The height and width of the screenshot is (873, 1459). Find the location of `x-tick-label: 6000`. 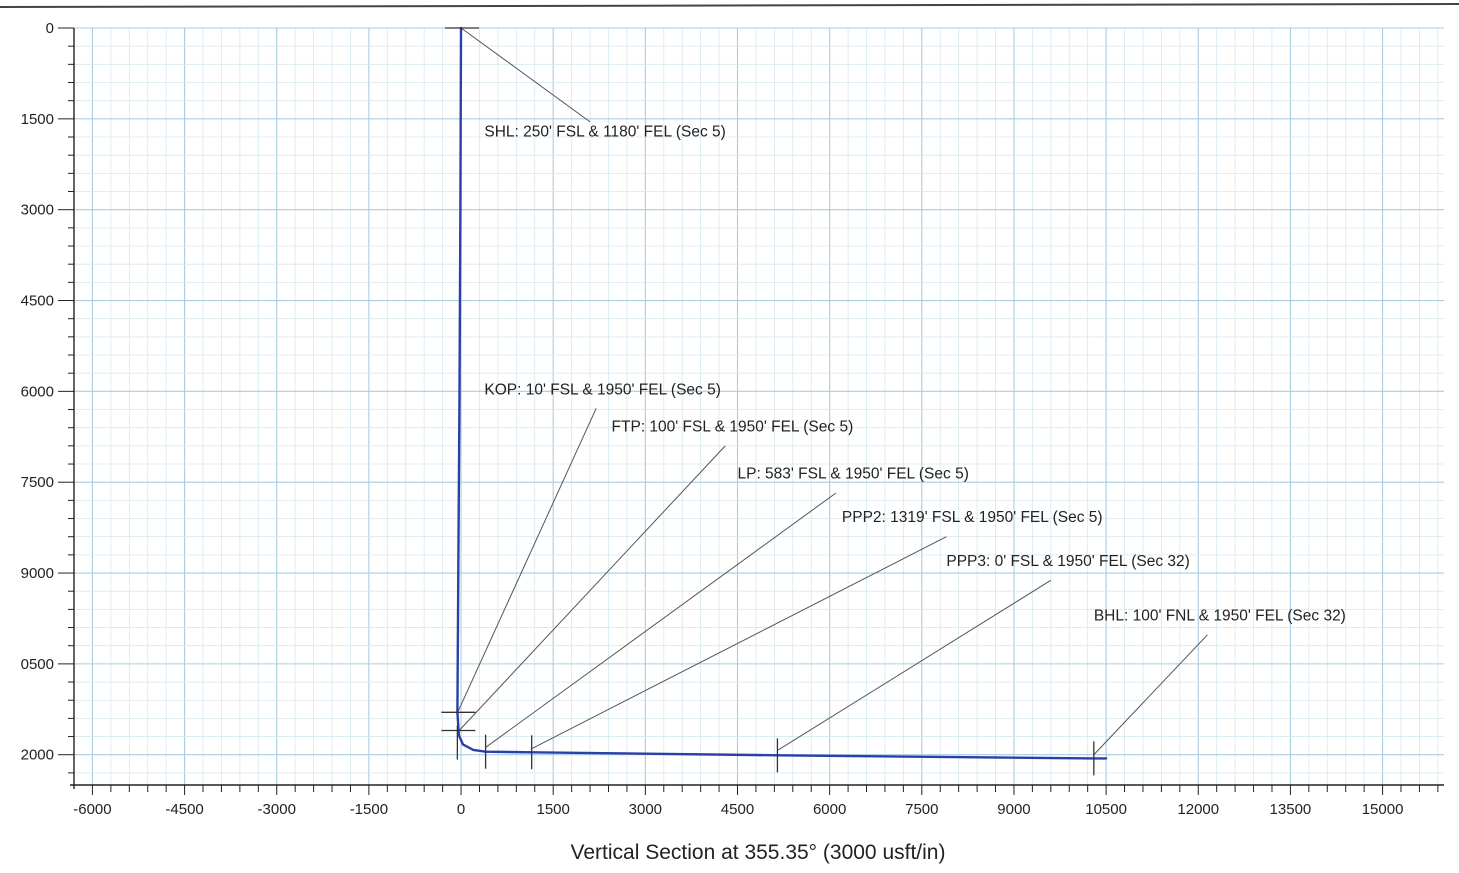

x-tick-label: 6000 is located at coordinates (829, 809).